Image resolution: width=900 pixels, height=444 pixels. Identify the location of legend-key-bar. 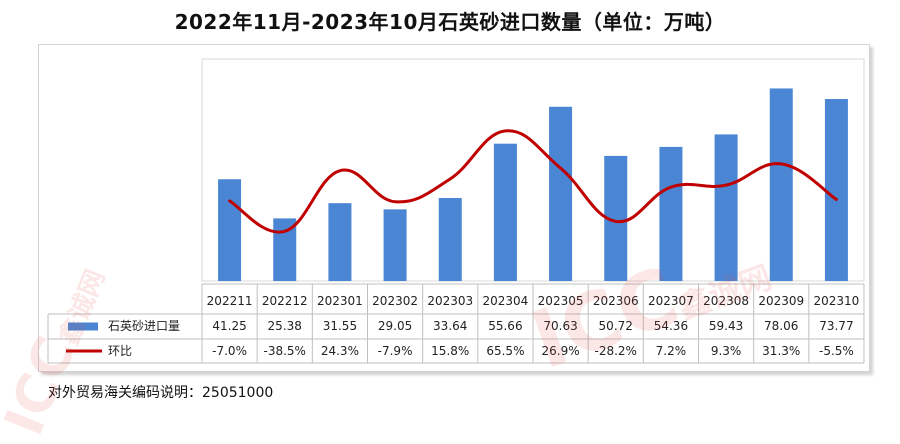
(83, 326).